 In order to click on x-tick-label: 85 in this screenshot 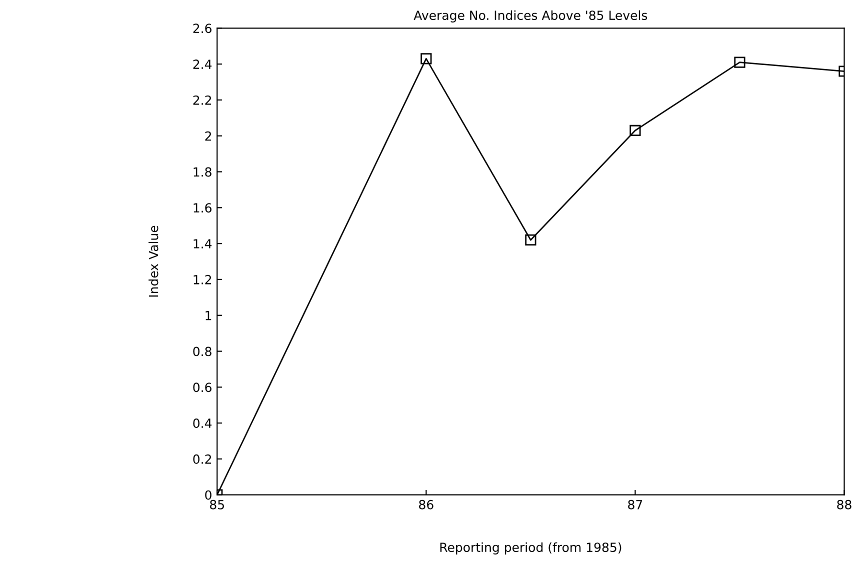, I will do `click(217, 505)`.